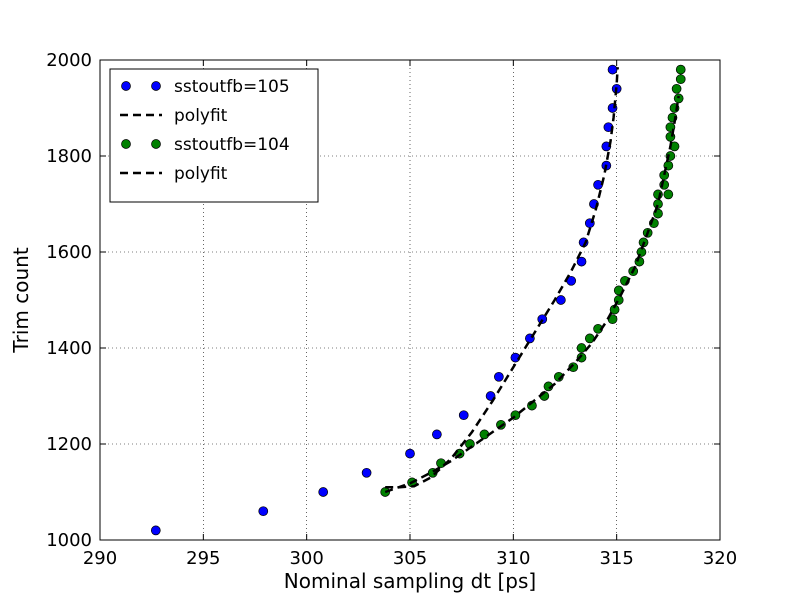 This screenshot has height=600, width=800. Describe the element at coordinates (616, 558) in the screenshot. I see `x-tick-label: 315` at that location.